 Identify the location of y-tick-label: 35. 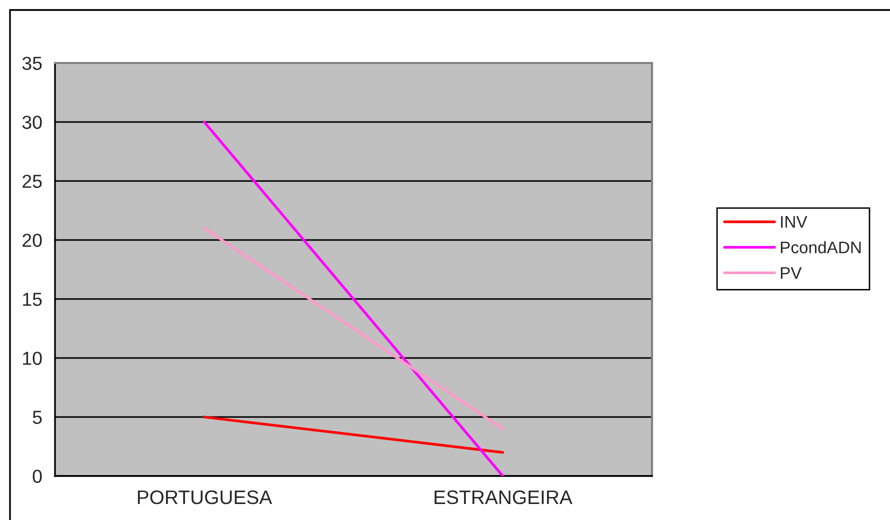
(32, 63).